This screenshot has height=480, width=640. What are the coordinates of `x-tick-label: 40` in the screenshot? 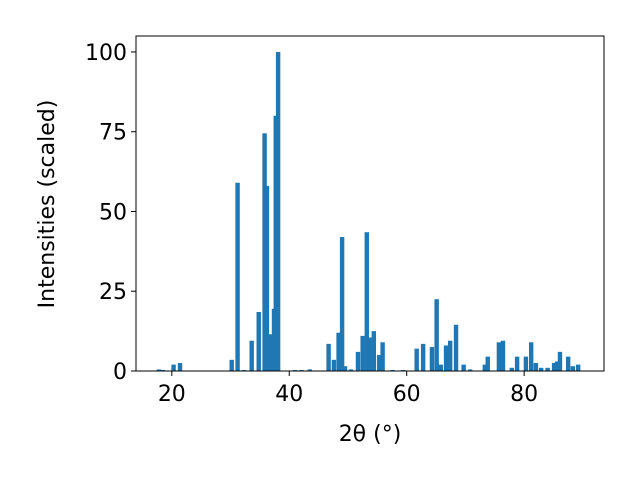 It's located at (289, 394).